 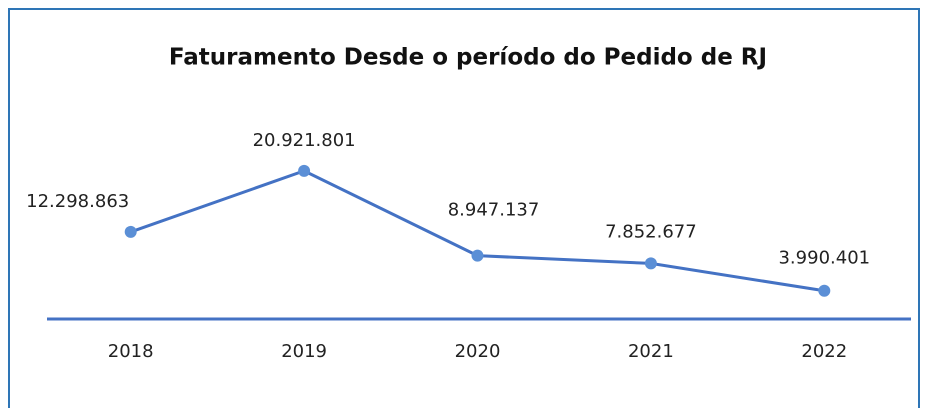 I want to click on x-tick-label: 2018, so click(x=131, y=351).